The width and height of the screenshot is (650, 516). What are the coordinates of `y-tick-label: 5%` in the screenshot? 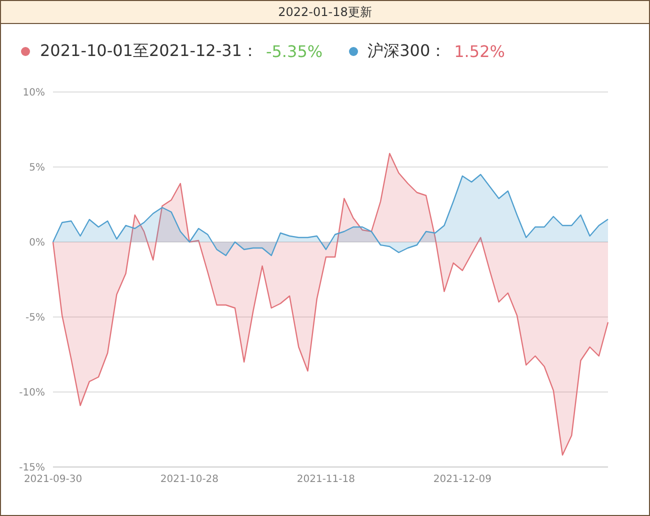 It's located at (37, 168).